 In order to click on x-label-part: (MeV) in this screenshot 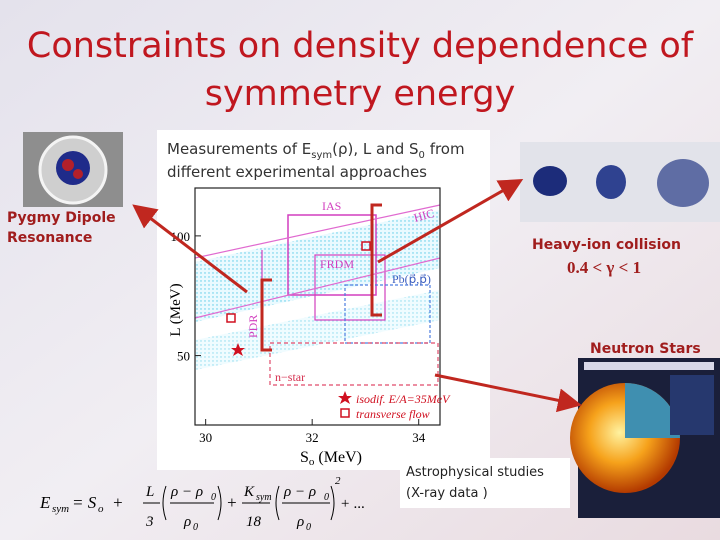, I will do `click(338, 457)`.